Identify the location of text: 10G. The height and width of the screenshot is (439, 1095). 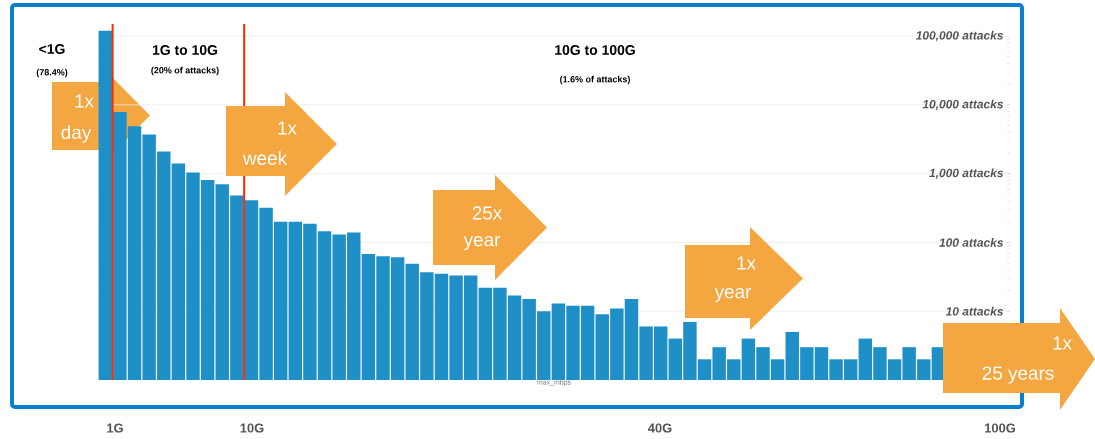
(252, 428).